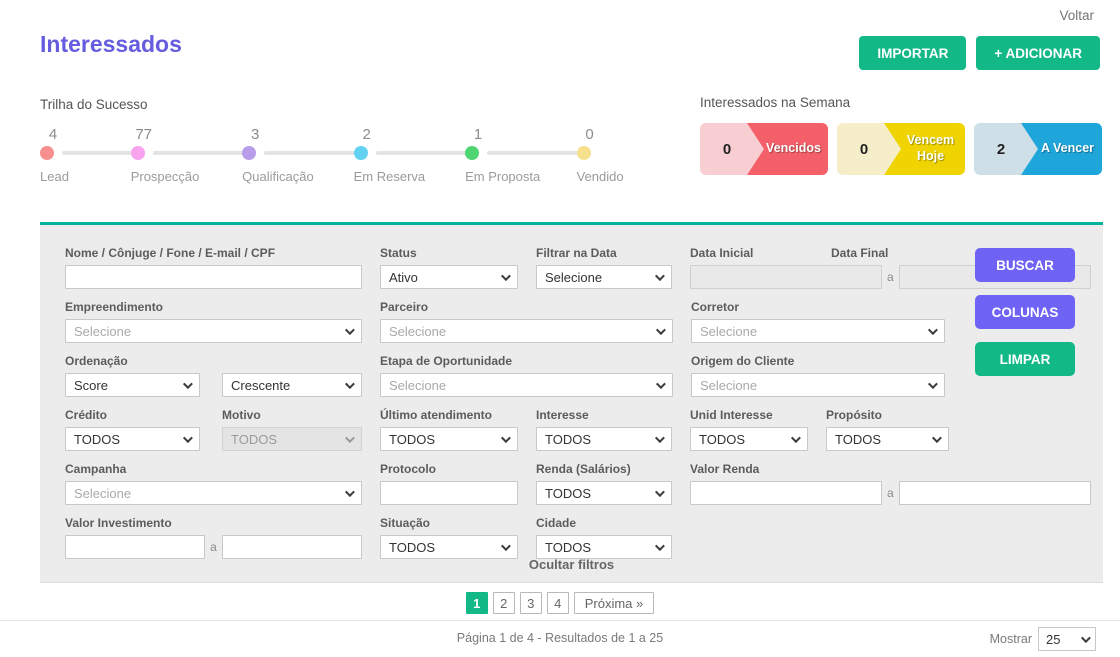 The height and width of the screenshot is (657, 1120). What do you see at coordinates (449, 547) in the screenshot?
I see `situation-select: TODOS` at bounding box center [449, 547].